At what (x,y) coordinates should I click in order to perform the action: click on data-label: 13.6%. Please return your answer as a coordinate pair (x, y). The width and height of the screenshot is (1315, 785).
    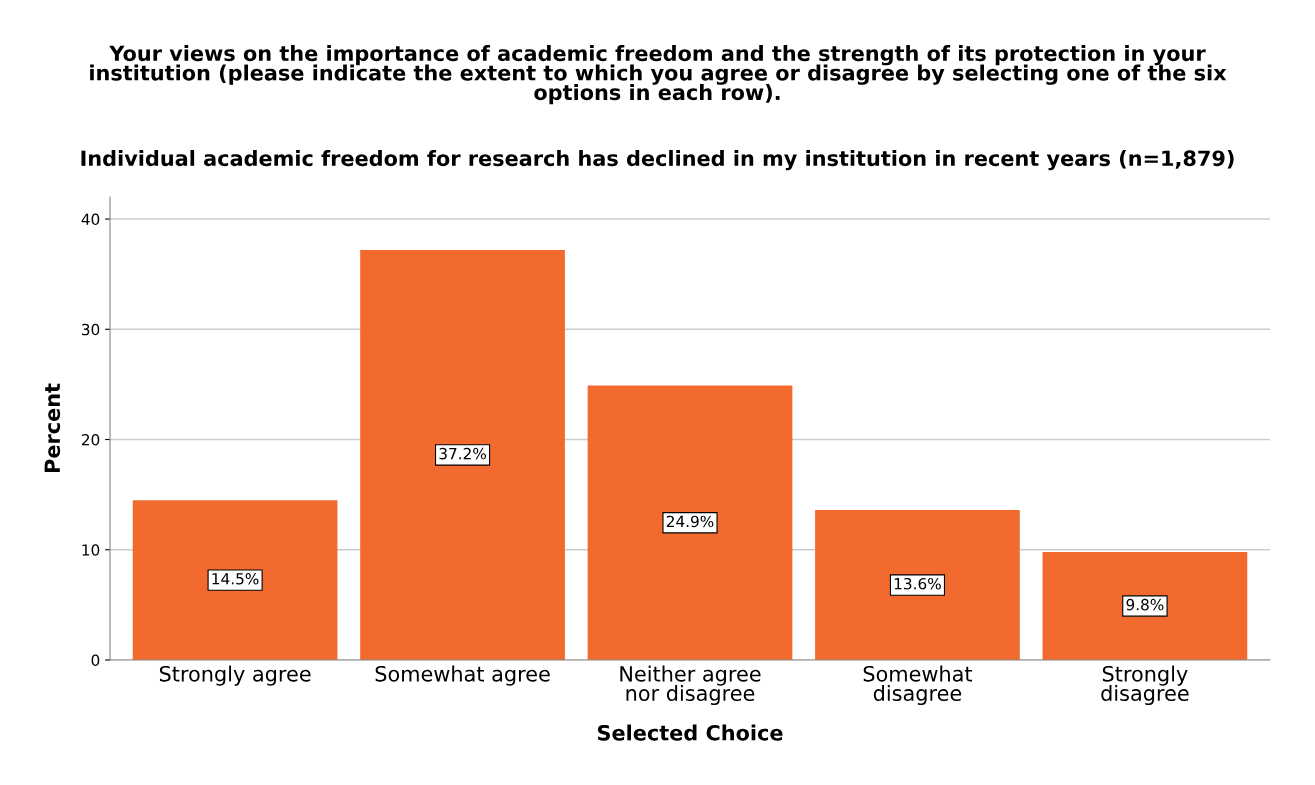
    Looking at the image, I should click on (917, 583).